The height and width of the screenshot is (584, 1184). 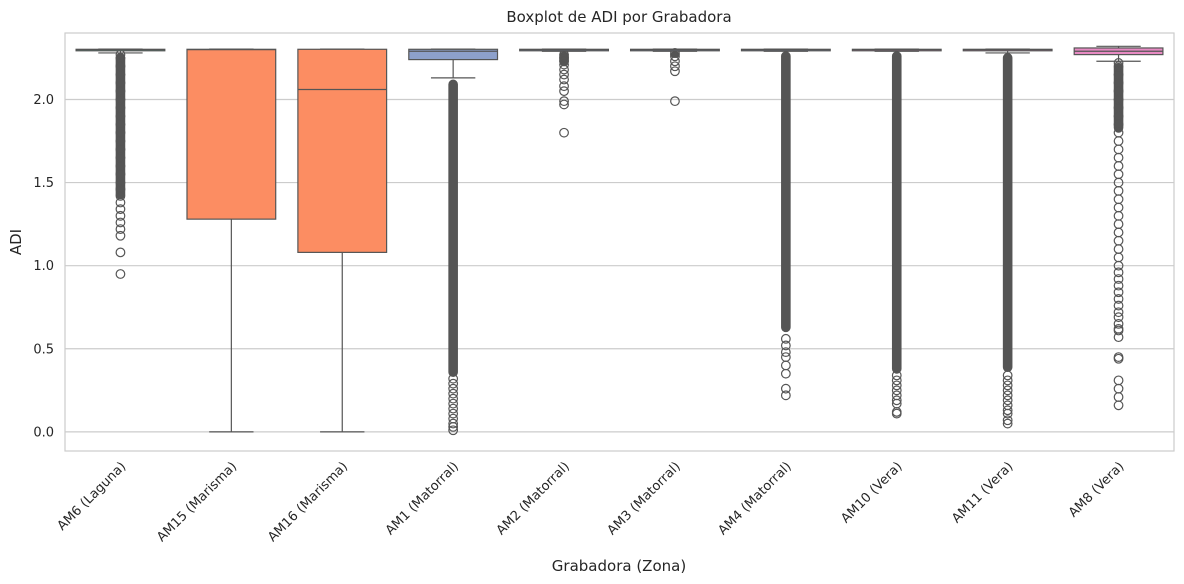 What do you see at coordinates (1096, 489) in the screenshot?
I see `x-tick-label: AM8 (Vera)` at bounding box center [1096, 489].